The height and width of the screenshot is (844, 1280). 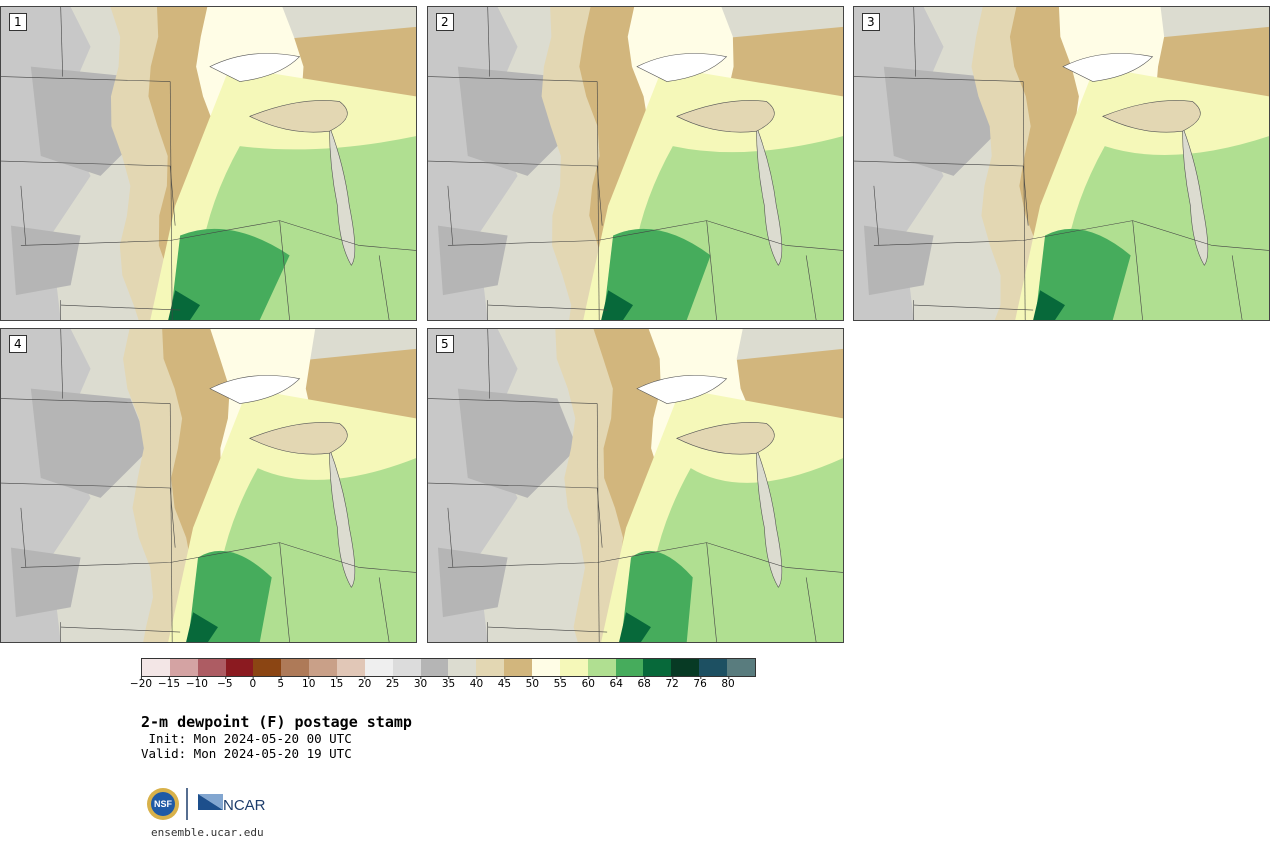 I want to click on colorbar-tick-label: 30, so click(x=420, y=683).